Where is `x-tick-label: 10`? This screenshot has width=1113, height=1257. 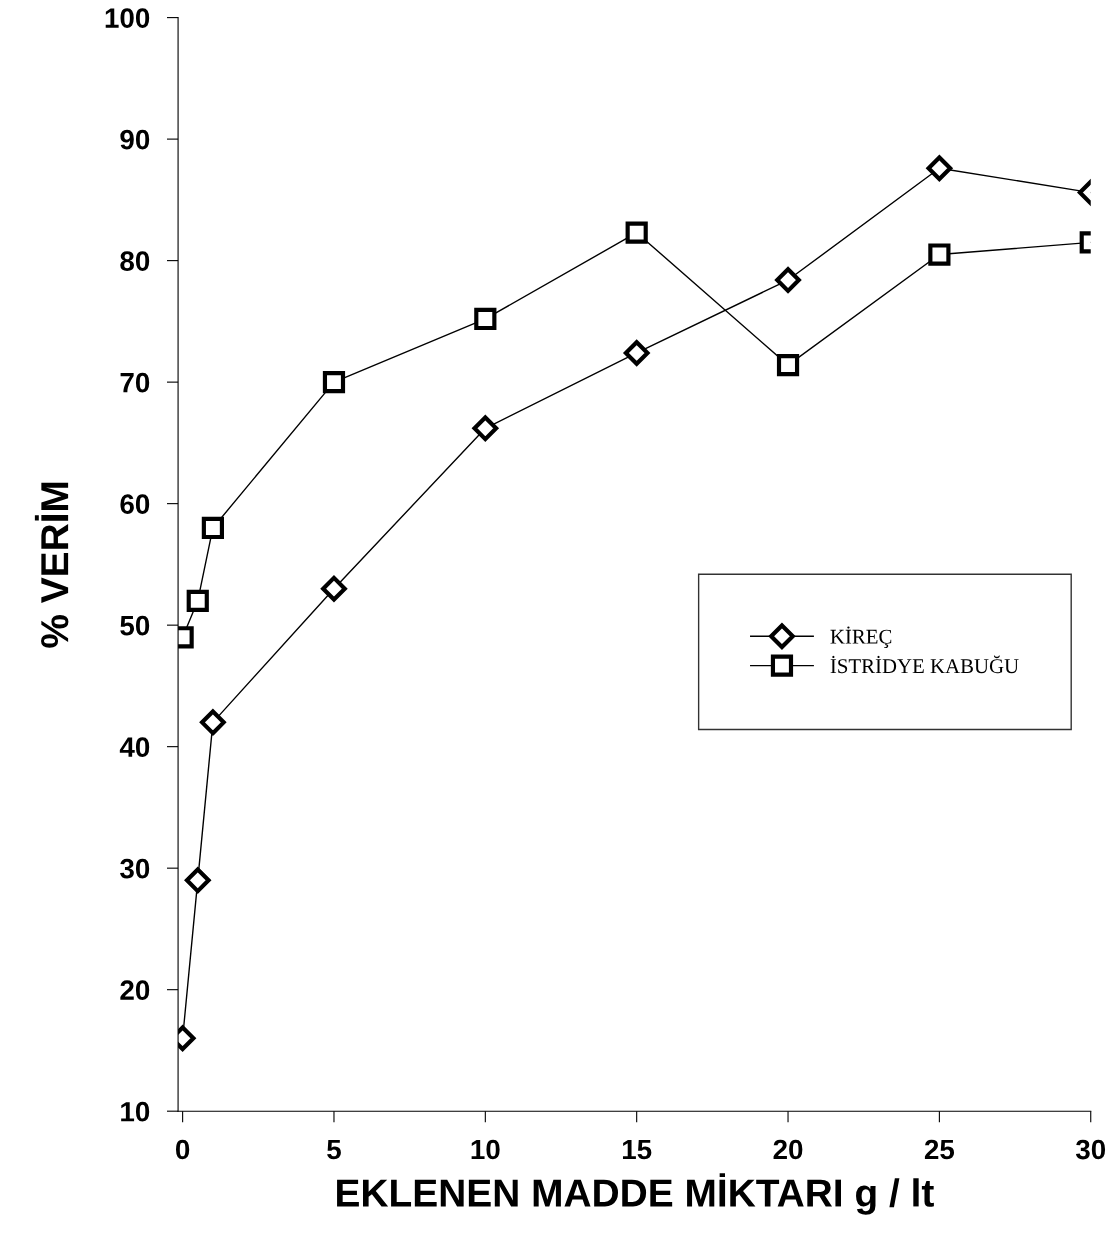
x-tick-label: 10 is located at coordinates (485, 1149).